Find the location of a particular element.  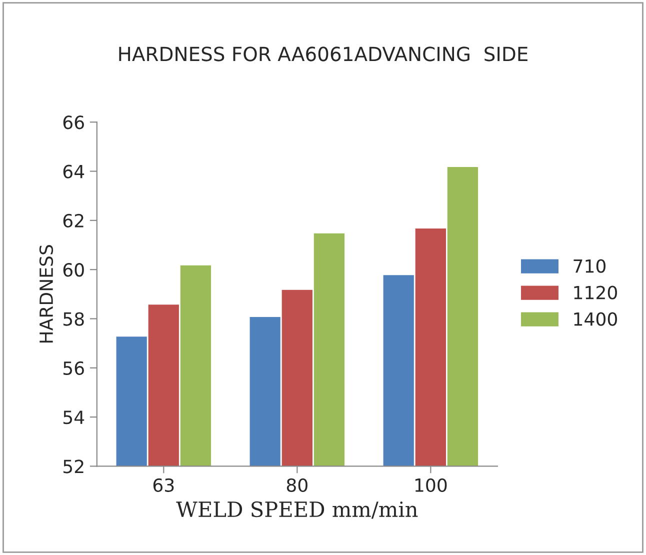

y-tick-label: 58 is located at coordinates (74, 319).